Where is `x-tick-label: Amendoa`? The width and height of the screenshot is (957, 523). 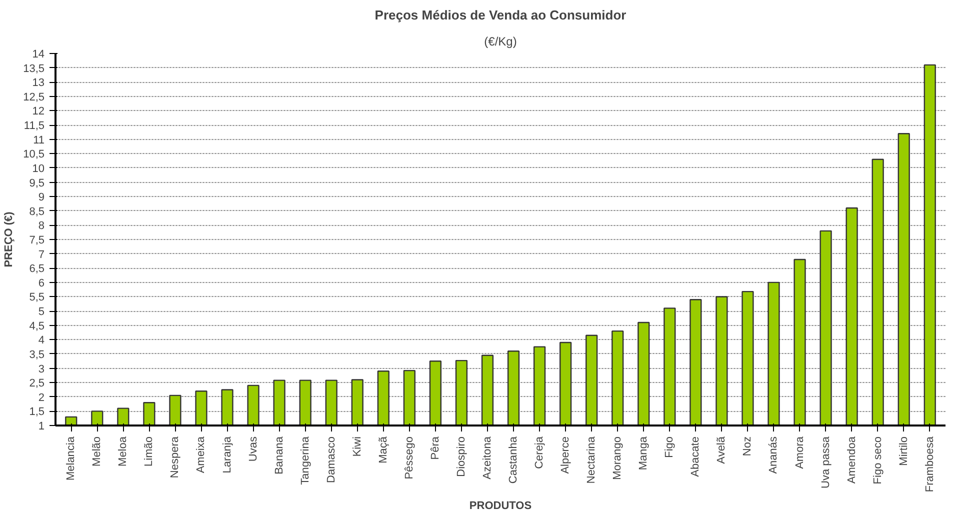 x-tick-label: Amendoa is located at coordinates (852, 460).